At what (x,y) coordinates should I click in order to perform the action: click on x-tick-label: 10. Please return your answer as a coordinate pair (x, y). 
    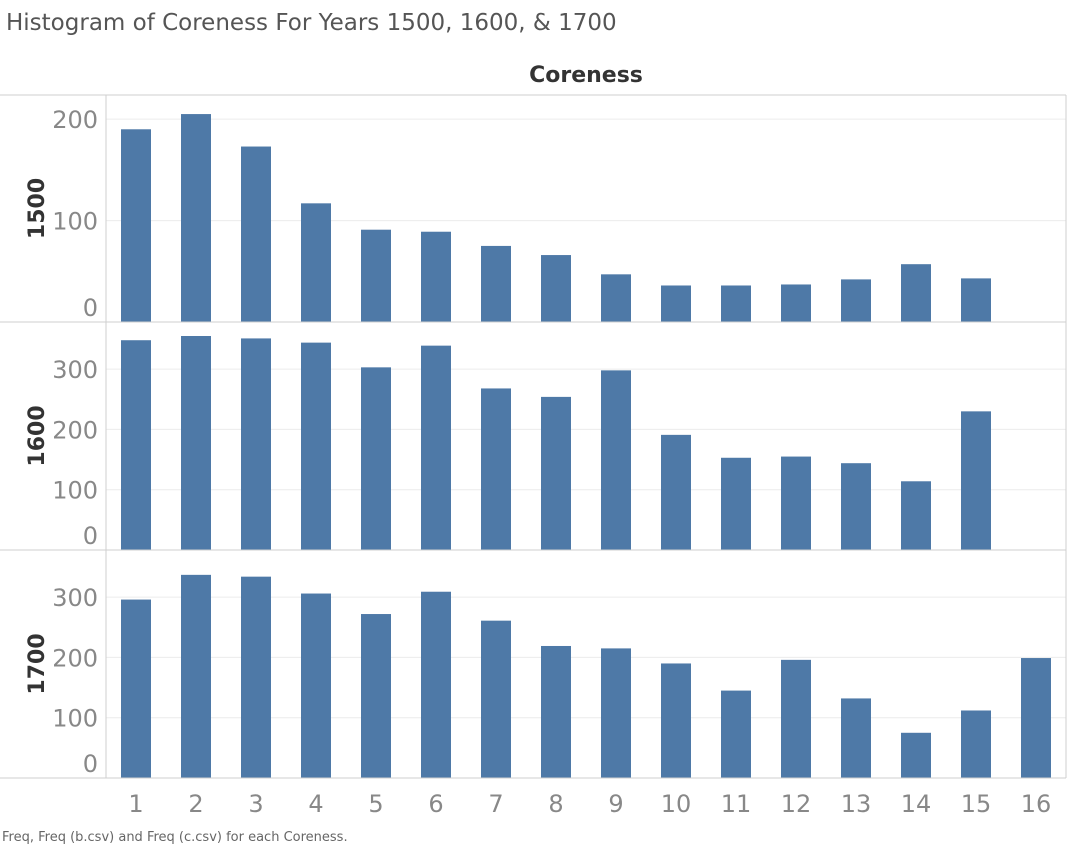
    Looking at the image, I should click on (676, 804).